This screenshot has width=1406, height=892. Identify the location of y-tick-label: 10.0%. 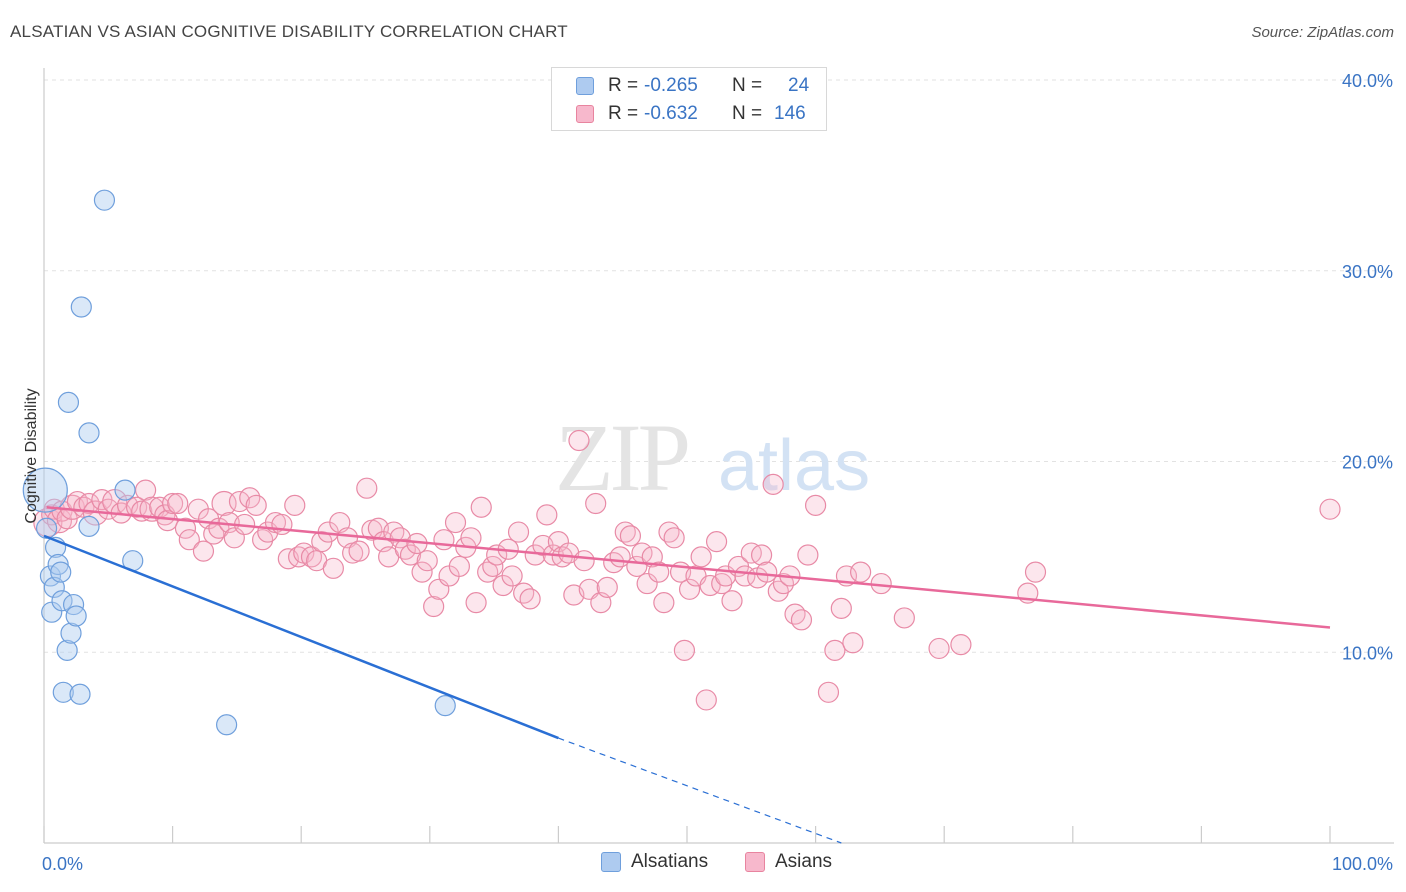
(1367, 653).